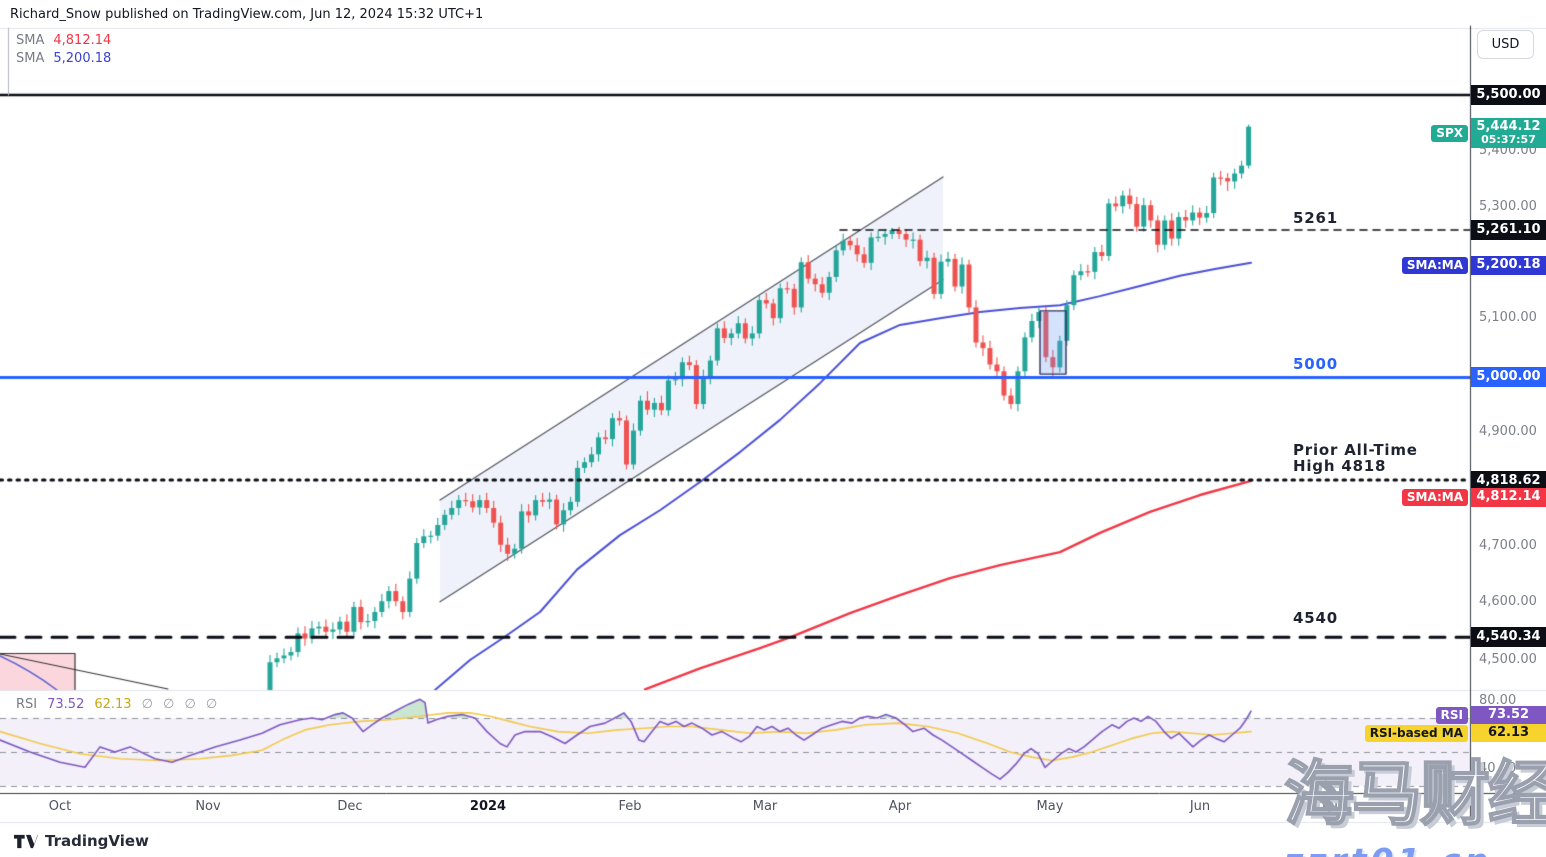  I want to click on rsi-ma-label-chip: RSI-based MA, so click(1416, 733).